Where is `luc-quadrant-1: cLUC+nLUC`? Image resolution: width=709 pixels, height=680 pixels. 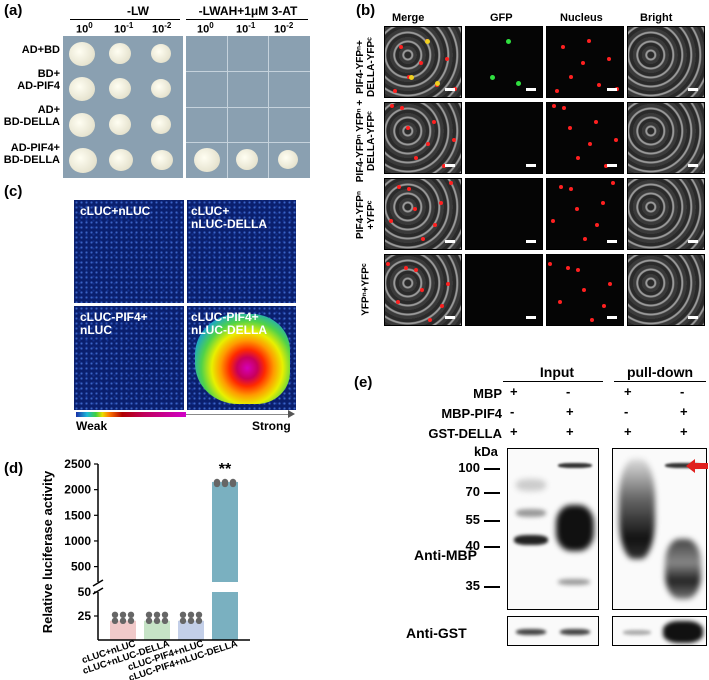
luc-quadrant-1: cLUC+nLUC is located at coordinates (129, 251).